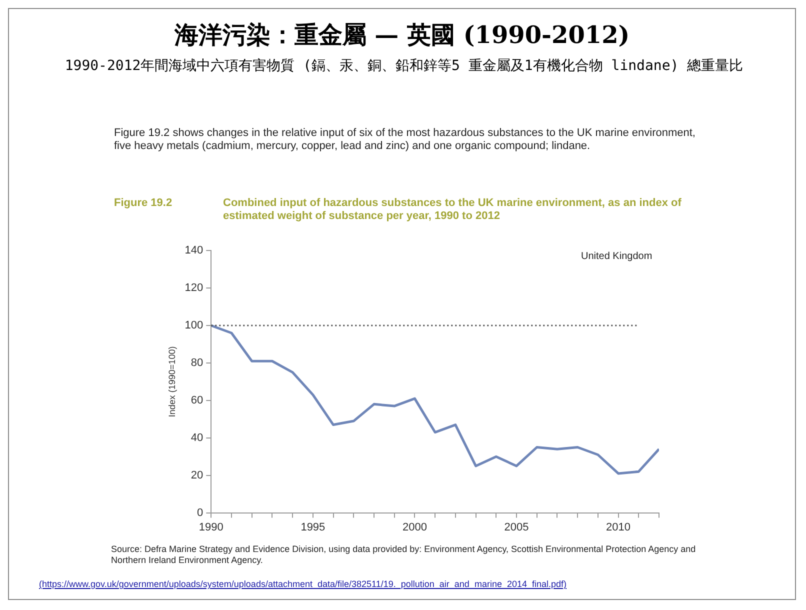 This screenshot has width=806, height=610. What do you see at coordinates (452, 210) in the screenshot?
I see `text: Combined input of hazardous substances to the UK marine environment, as an index of estimated weight of substance per year, 1990 to 2012` at bounding box center [452, 210].